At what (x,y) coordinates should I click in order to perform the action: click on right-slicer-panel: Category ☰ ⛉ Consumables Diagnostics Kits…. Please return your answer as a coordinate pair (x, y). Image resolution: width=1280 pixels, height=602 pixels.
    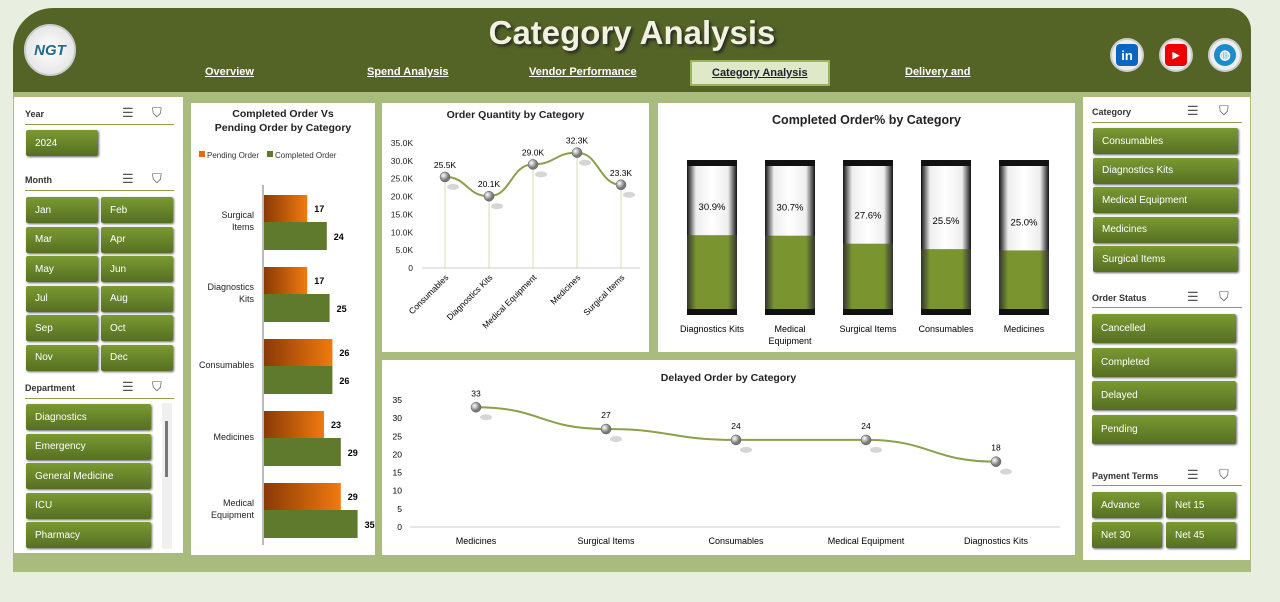
    Looking at the image, I should click on (1166, 328).